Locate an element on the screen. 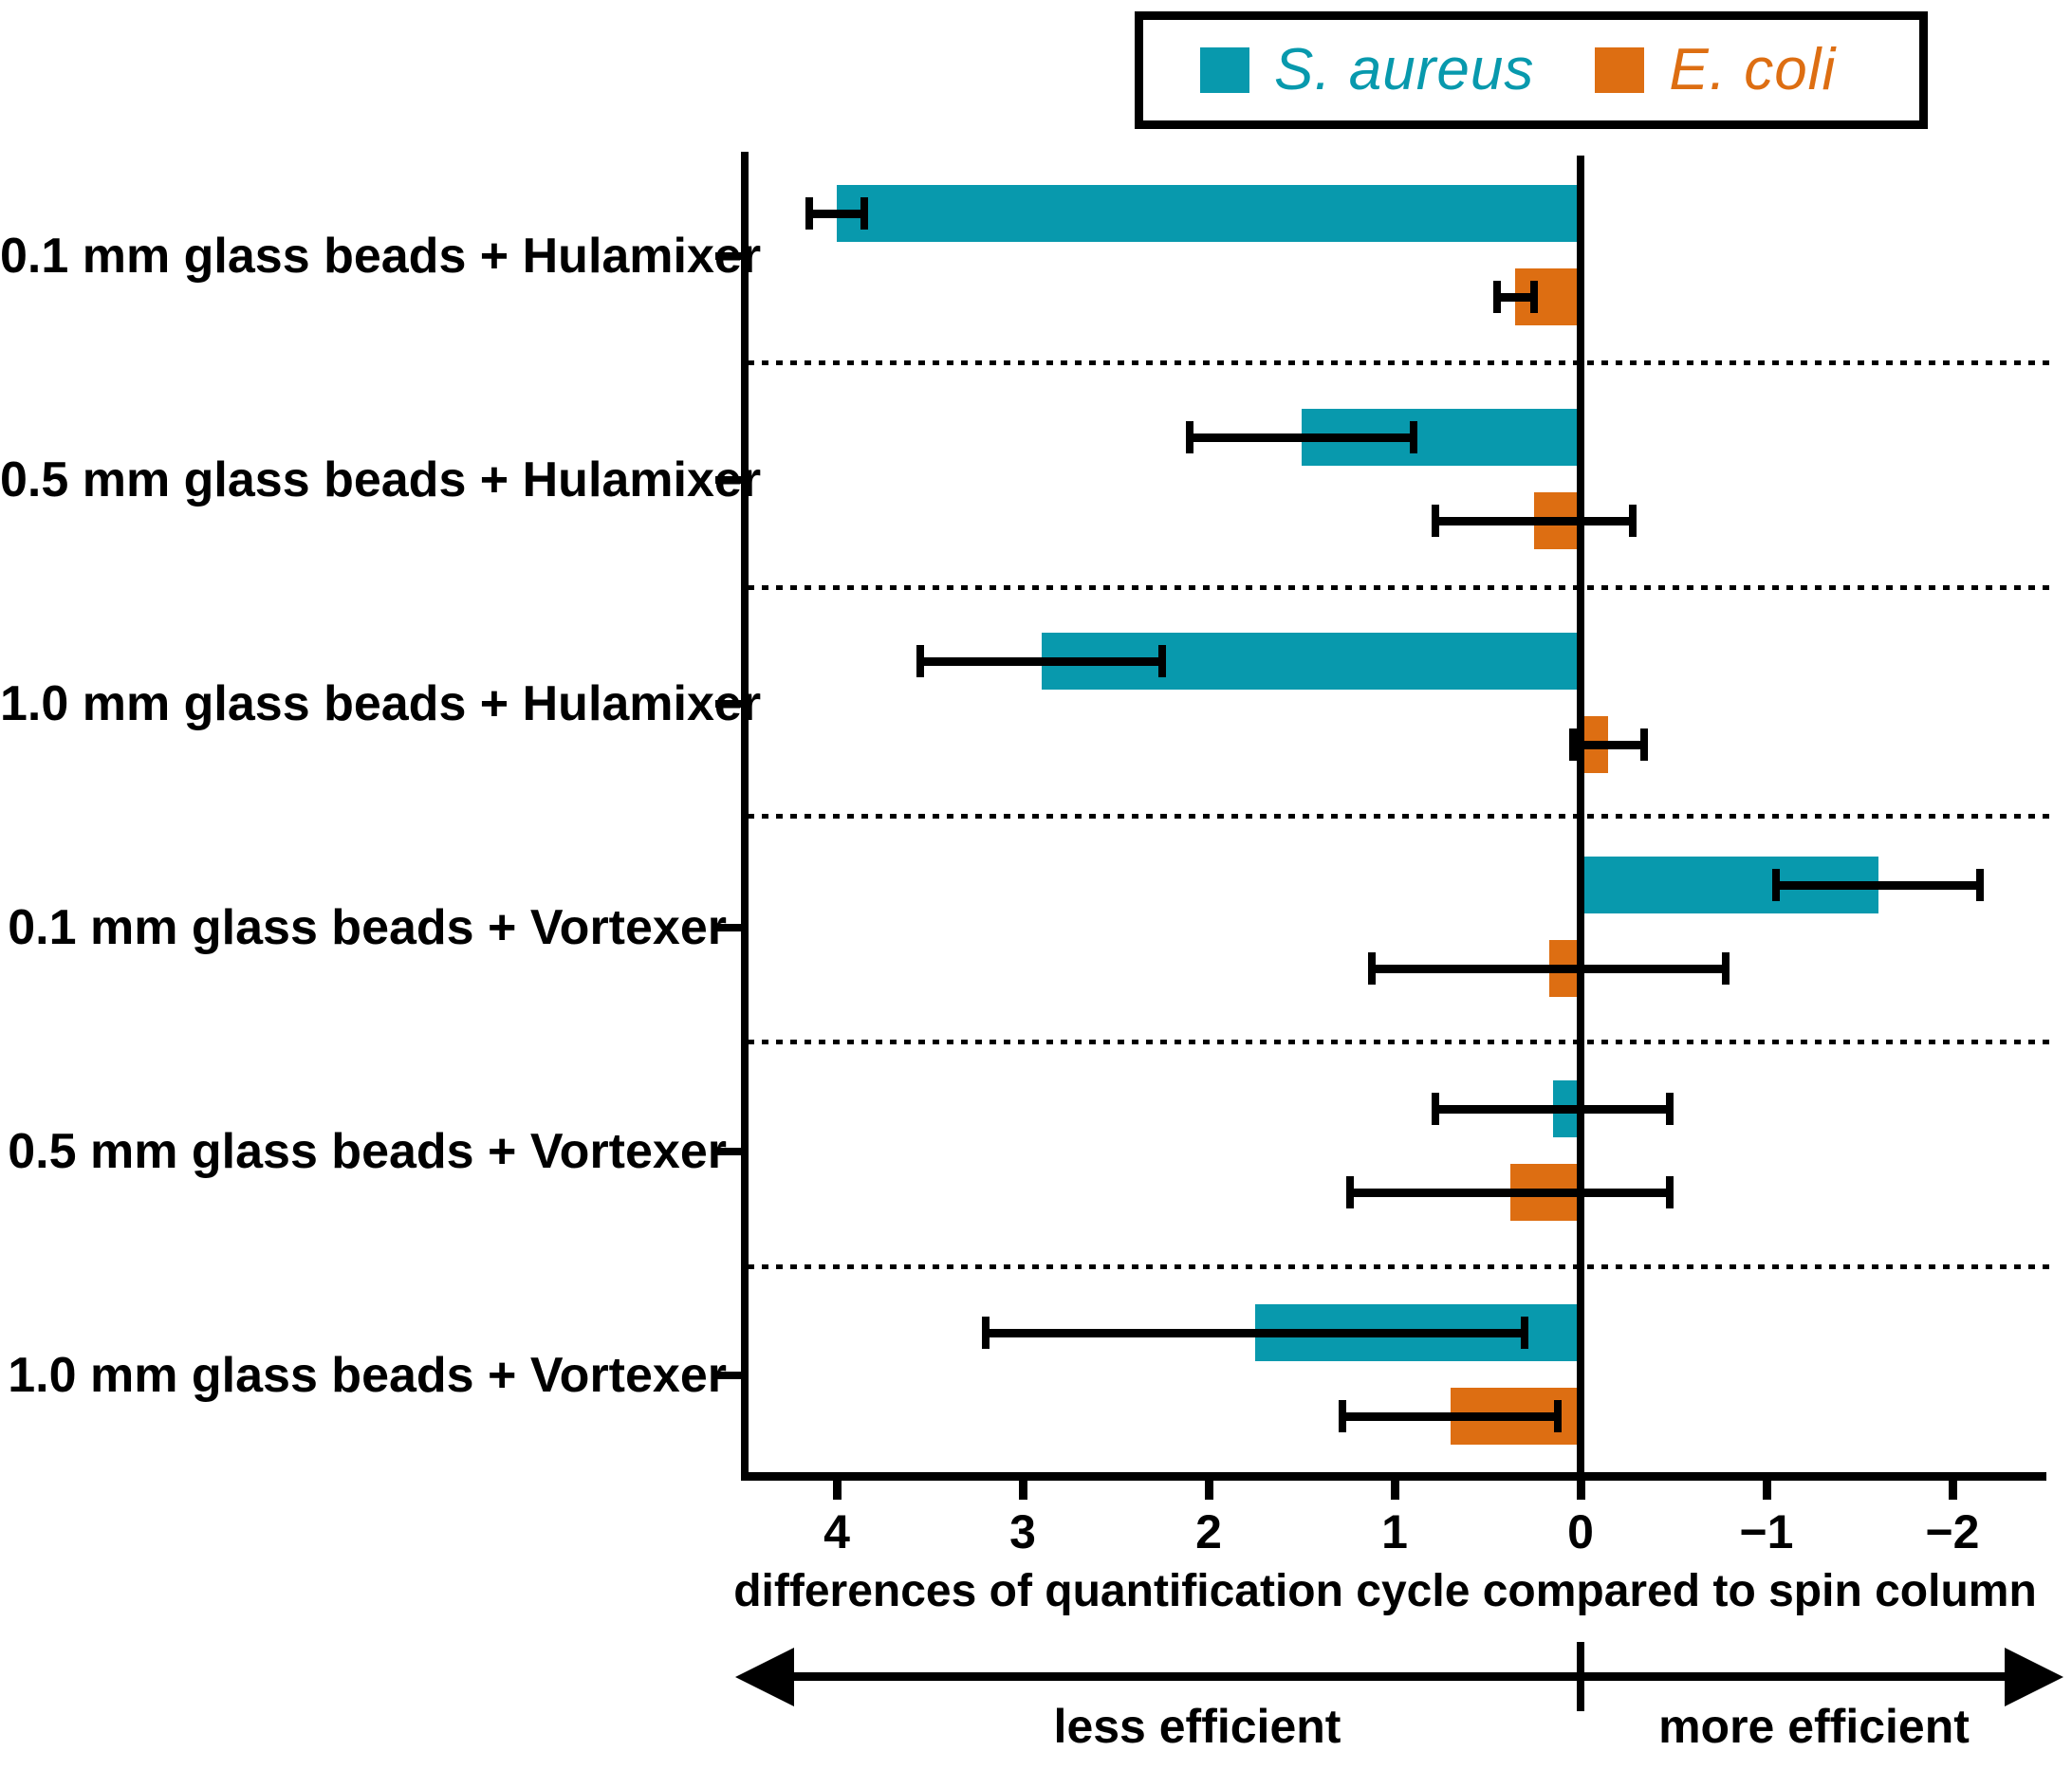 This screenshot has height=1770, width=2072. category-label: 0.1 mm glass beads + Hulamixer is located at coordinates (381, 256).